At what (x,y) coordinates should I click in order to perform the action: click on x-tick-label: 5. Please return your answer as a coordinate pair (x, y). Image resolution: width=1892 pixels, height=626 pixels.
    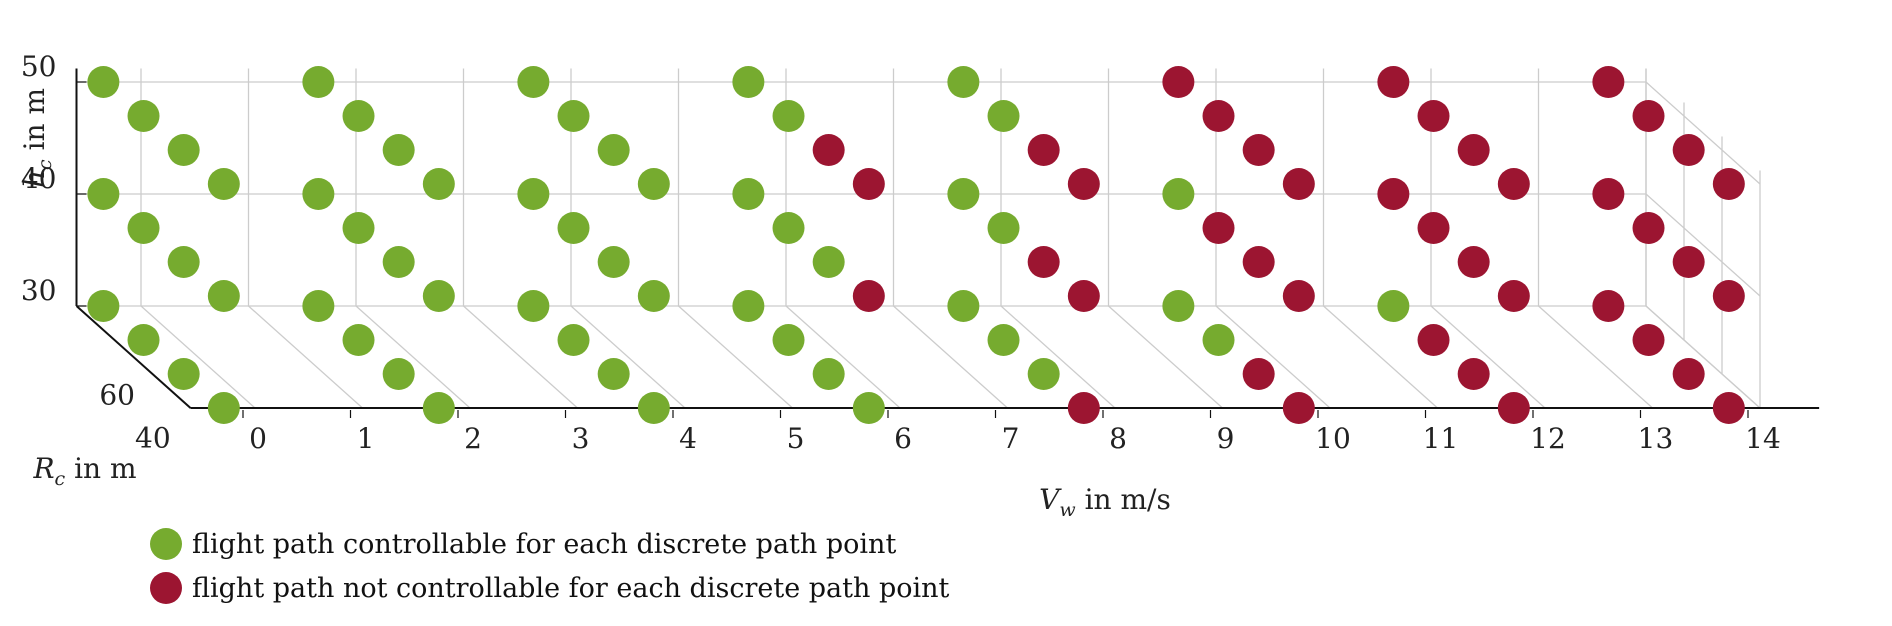
    Looking at the image, I should click on (796, 438).